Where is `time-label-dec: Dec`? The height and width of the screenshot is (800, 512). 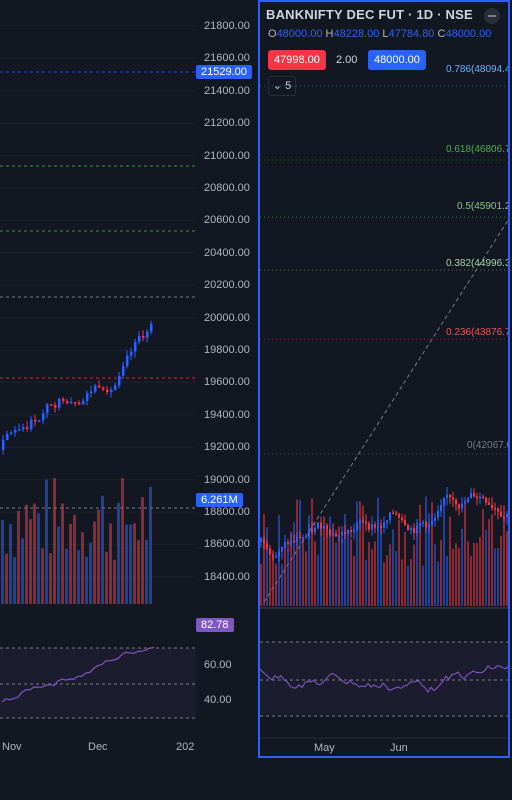 time-label-dec: Dec is located at coordinates (98, 747).